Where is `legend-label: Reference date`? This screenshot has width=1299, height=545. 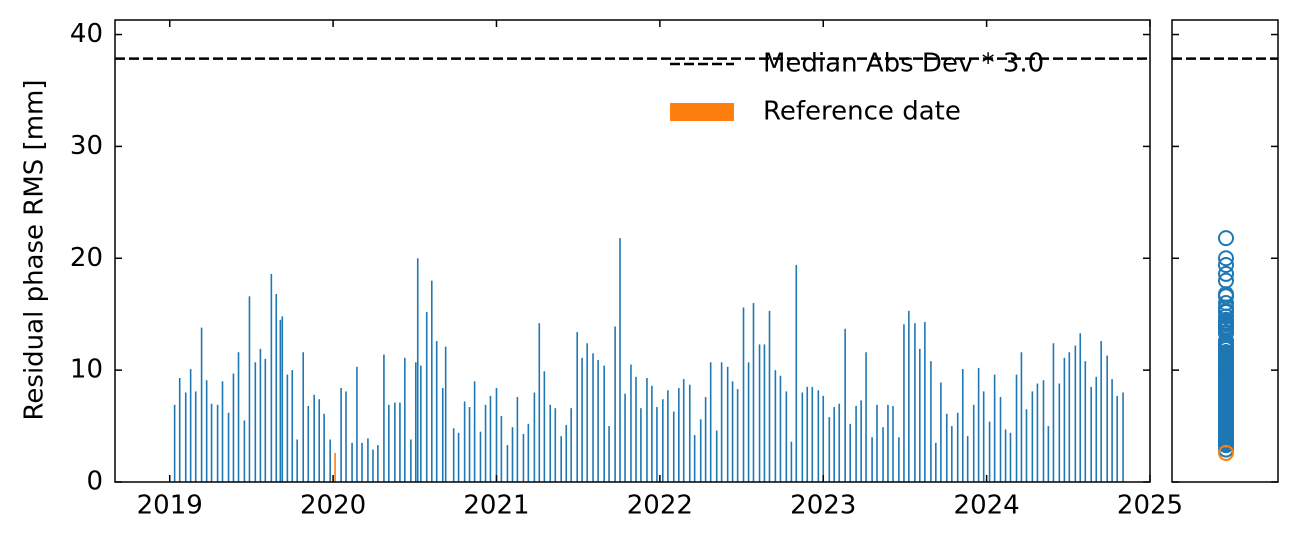
legend-label: Reference date is located at coordinates (862, 112).